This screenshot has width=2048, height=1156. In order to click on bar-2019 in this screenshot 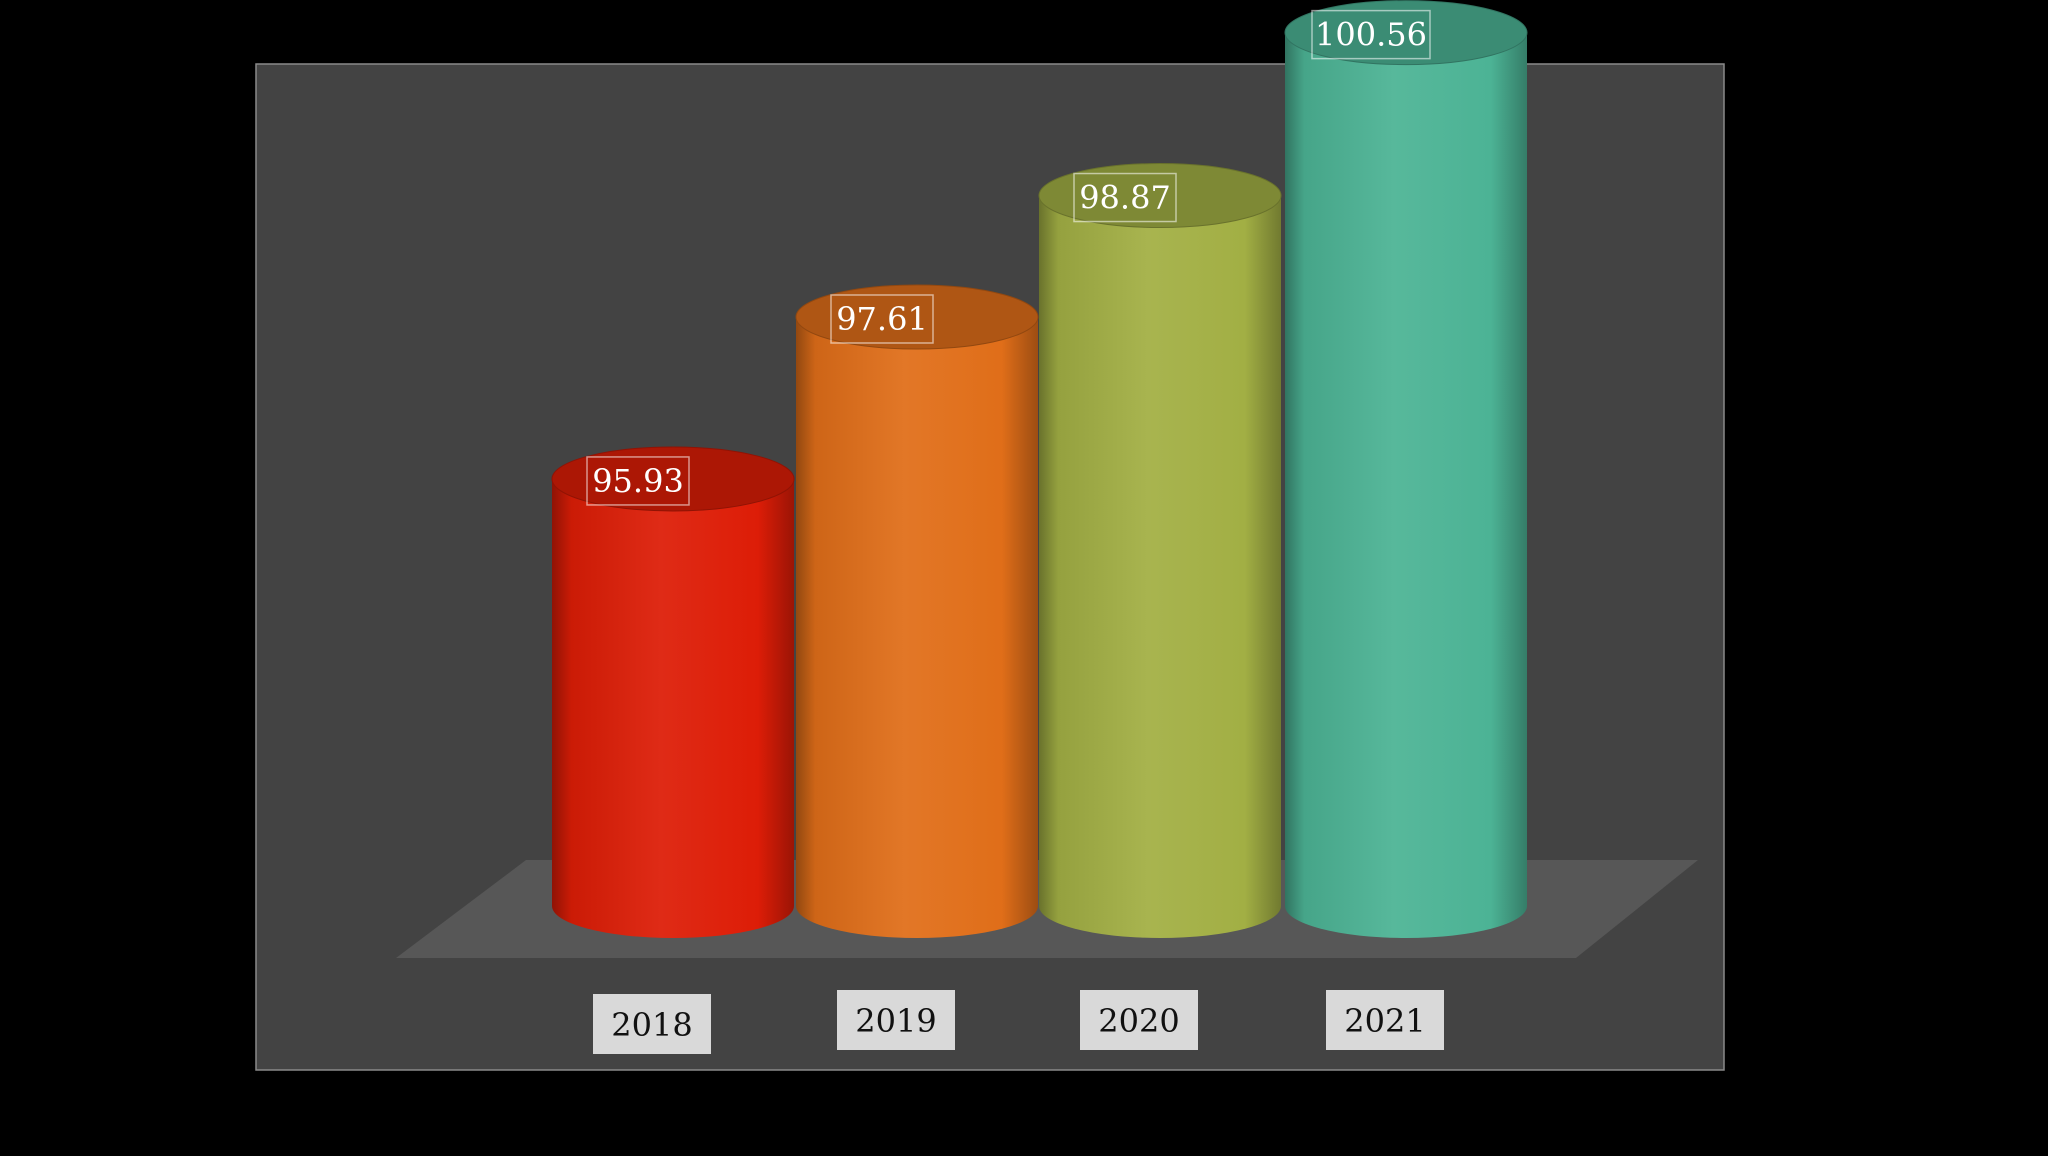, I will do `click(917, 611)`.